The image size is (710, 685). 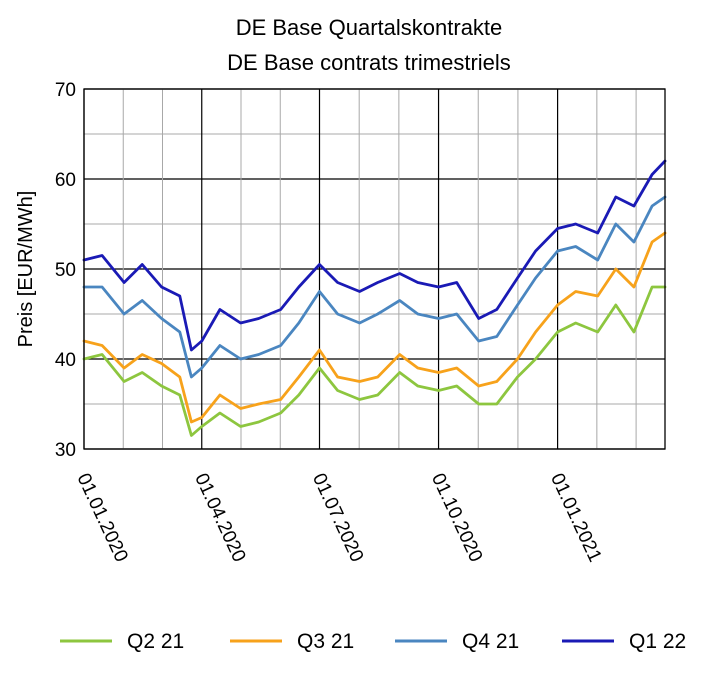 I want to click on y-tick-label: 30, so click(x=65, y=450).